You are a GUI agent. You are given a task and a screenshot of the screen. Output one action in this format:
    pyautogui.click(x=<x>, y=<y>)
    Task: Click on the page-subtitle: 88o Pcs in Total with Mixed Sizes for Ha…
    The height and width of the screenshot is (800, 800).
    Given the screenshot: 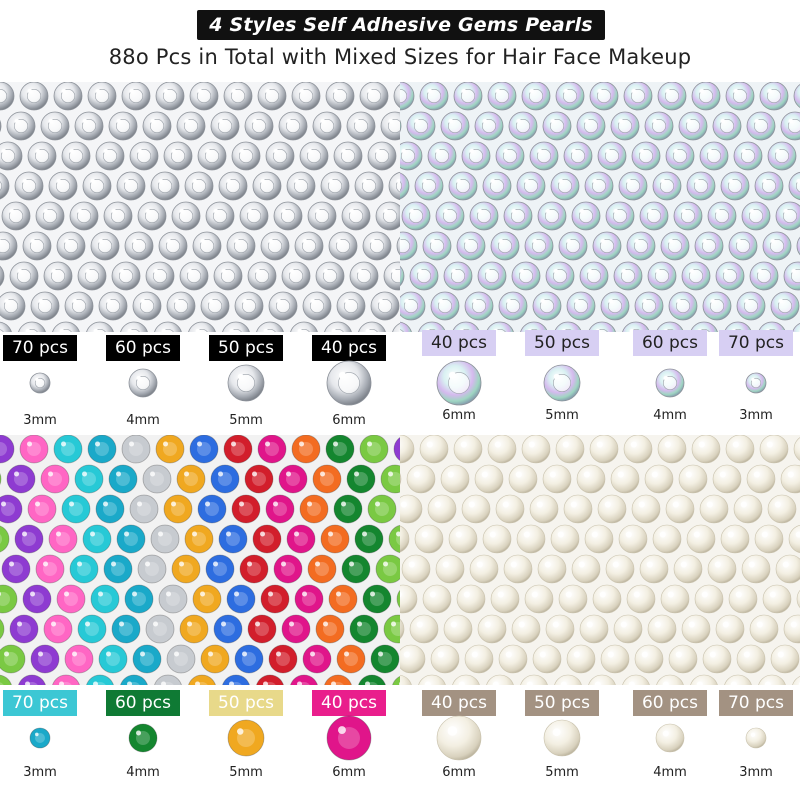 What is the action you would take?
    pyautogui.click(x=400, y=57)
    